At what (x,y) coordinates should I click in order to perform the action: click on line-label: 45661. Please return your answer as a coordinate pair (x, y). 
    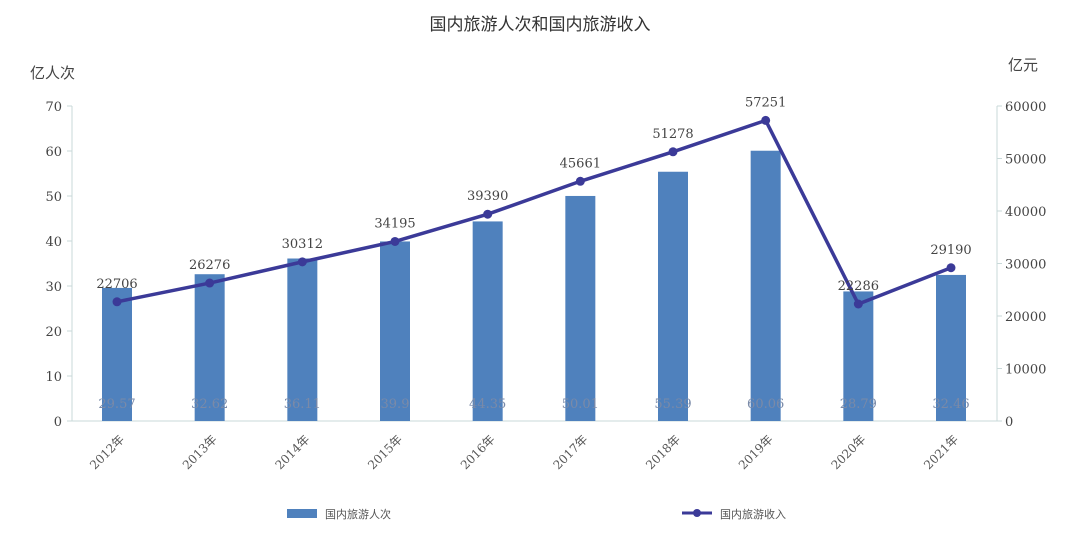
    Looking at the image, I should click on (580, 163).